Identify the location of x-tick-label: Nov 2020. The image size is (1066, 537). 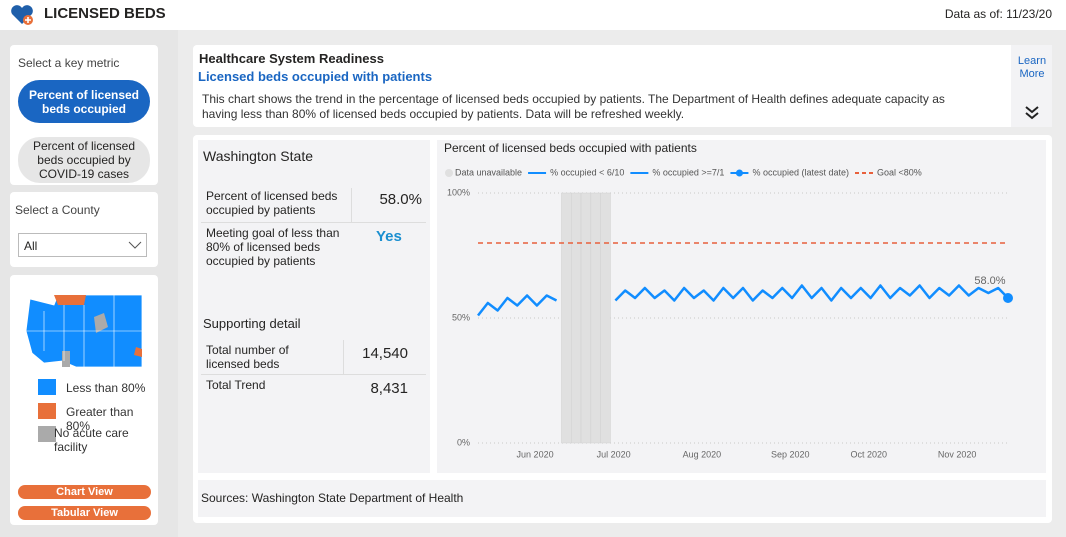
(957, 454).